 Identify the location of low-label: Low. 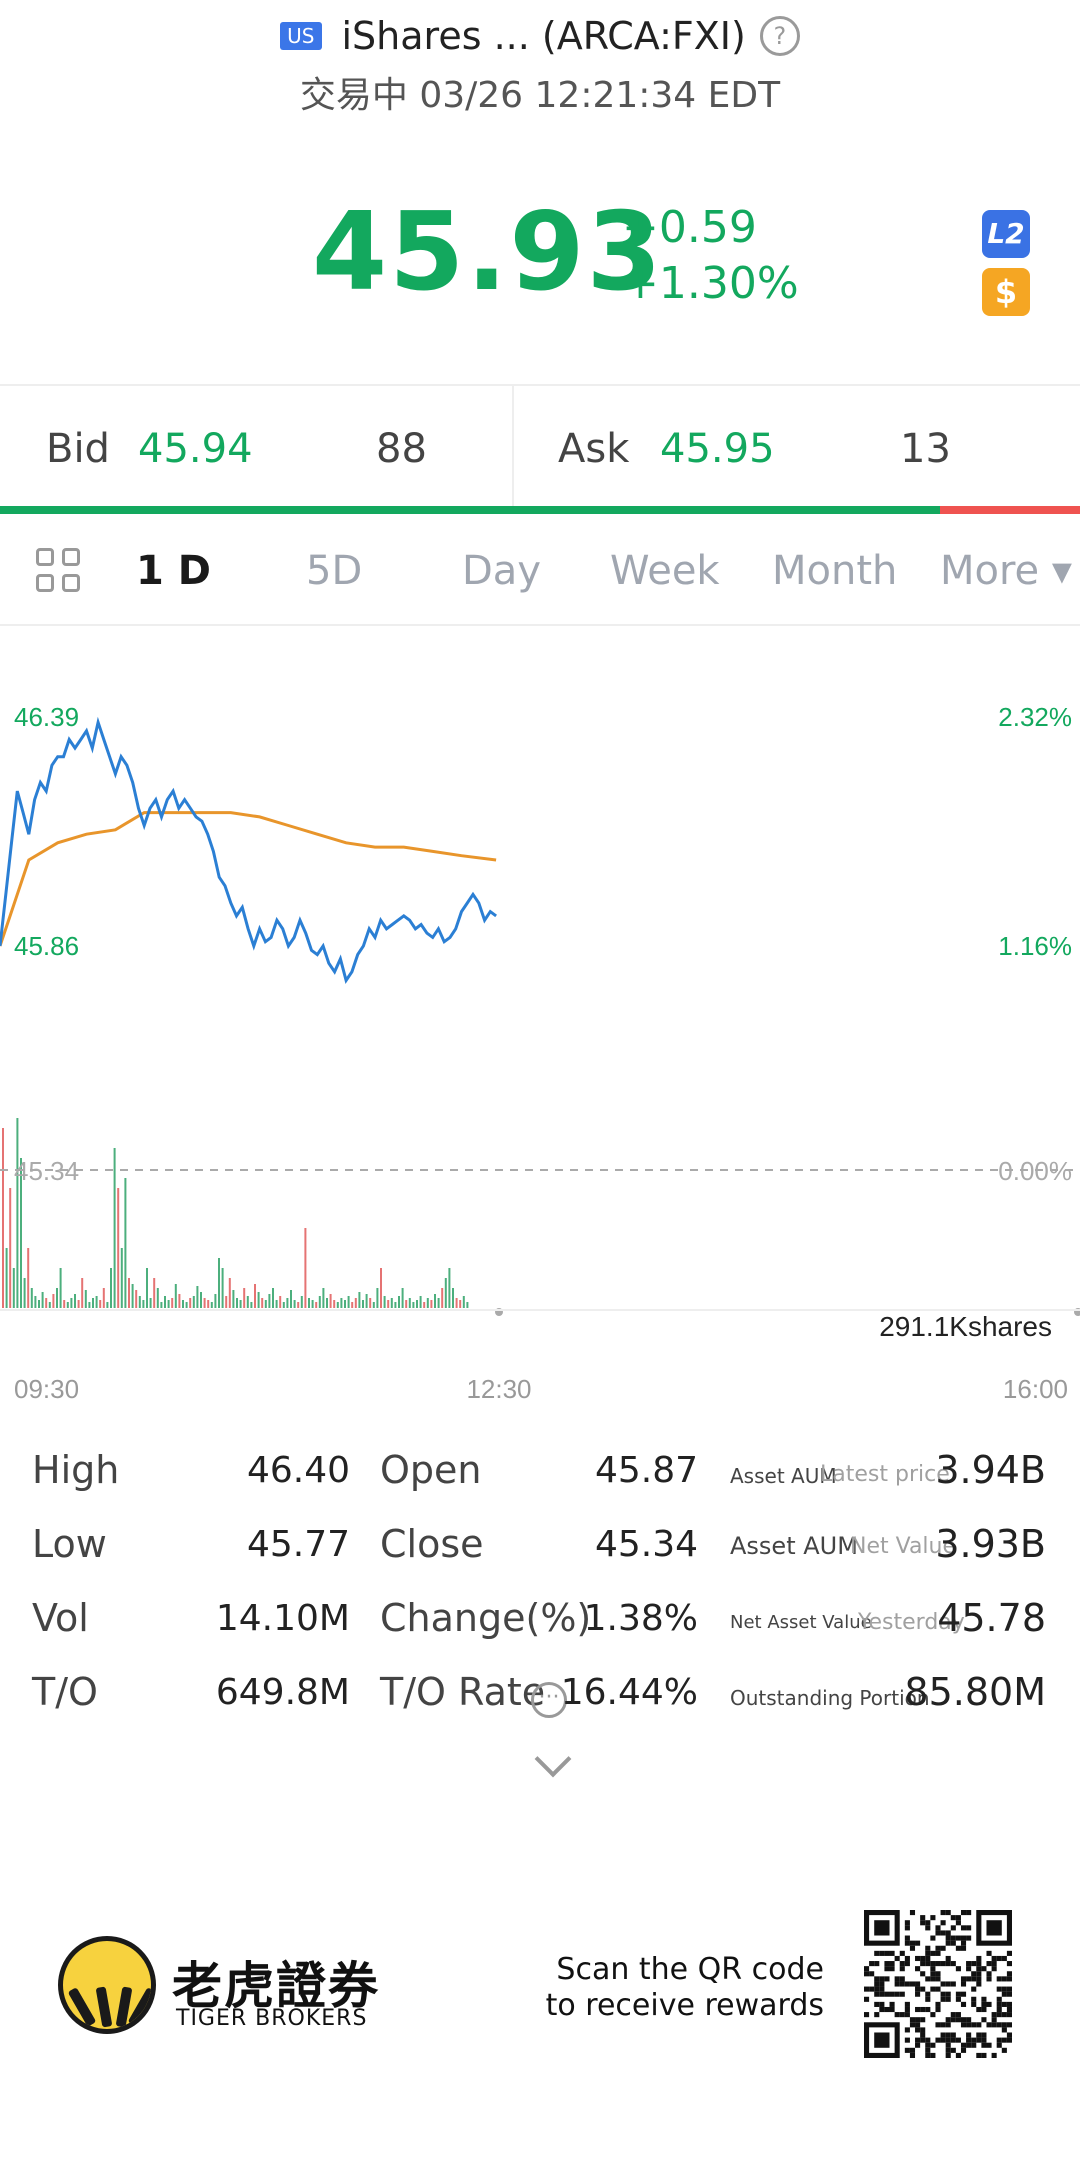
(69, 1544).